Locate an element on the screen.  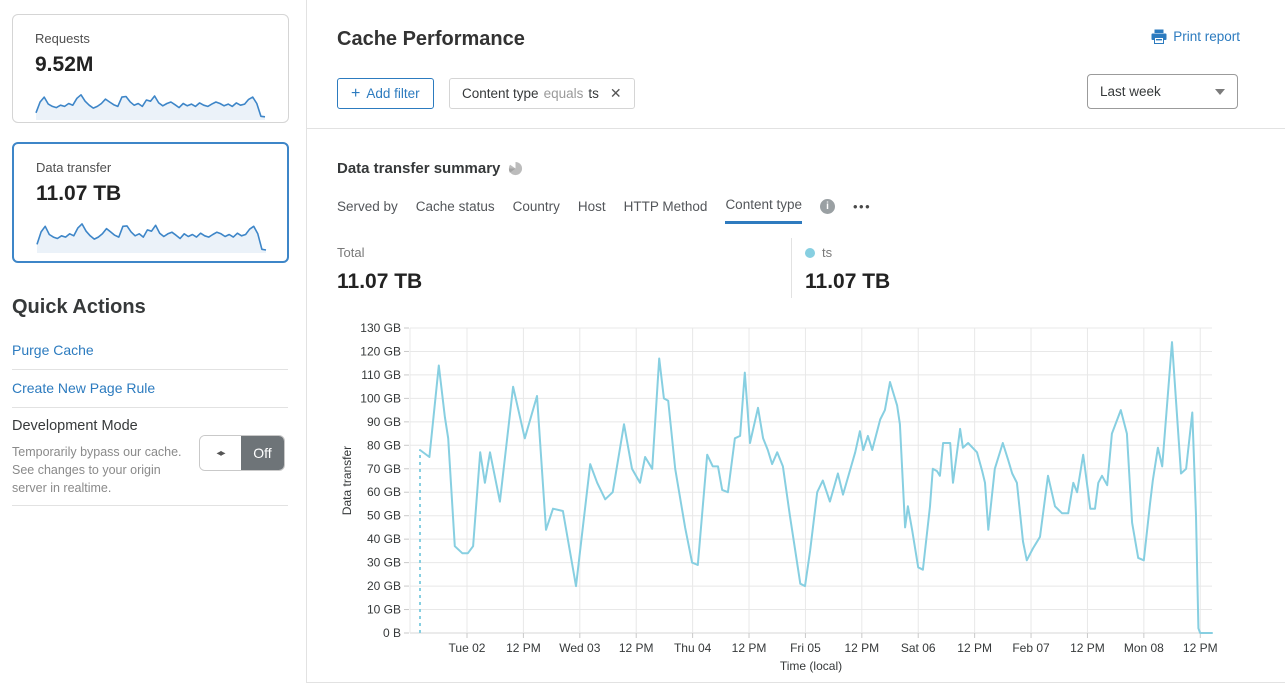
development-mode-toggle: ◂▸ Off is located at coordinates (242, 453).